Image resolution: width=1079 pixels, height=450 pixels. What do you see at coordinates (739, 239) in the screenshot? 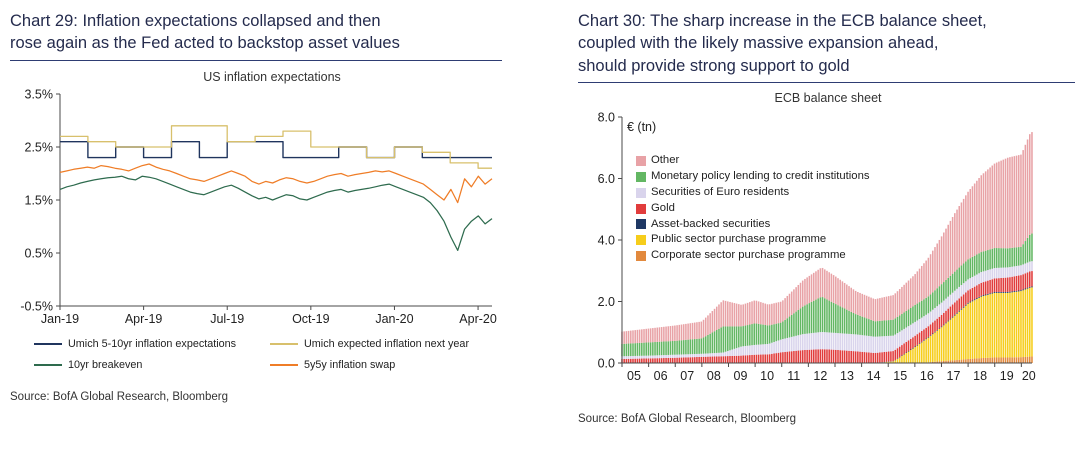
I see `legend-label: Public sector purchase programme` at bounding box center [739, 239].